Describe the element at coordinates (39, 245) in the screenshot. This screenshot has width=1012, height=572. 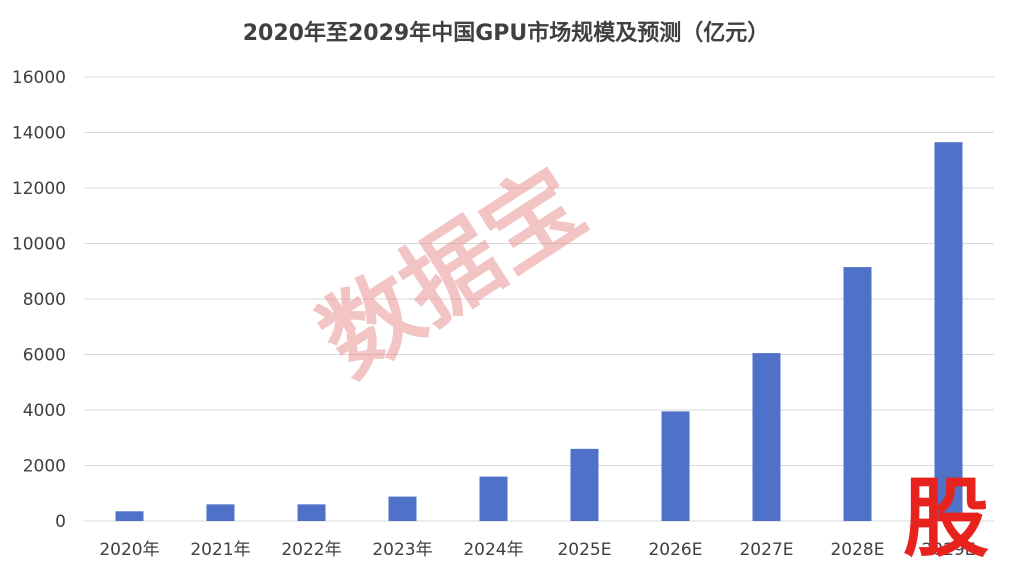
I see `y-tick-label: 10000` at that location.